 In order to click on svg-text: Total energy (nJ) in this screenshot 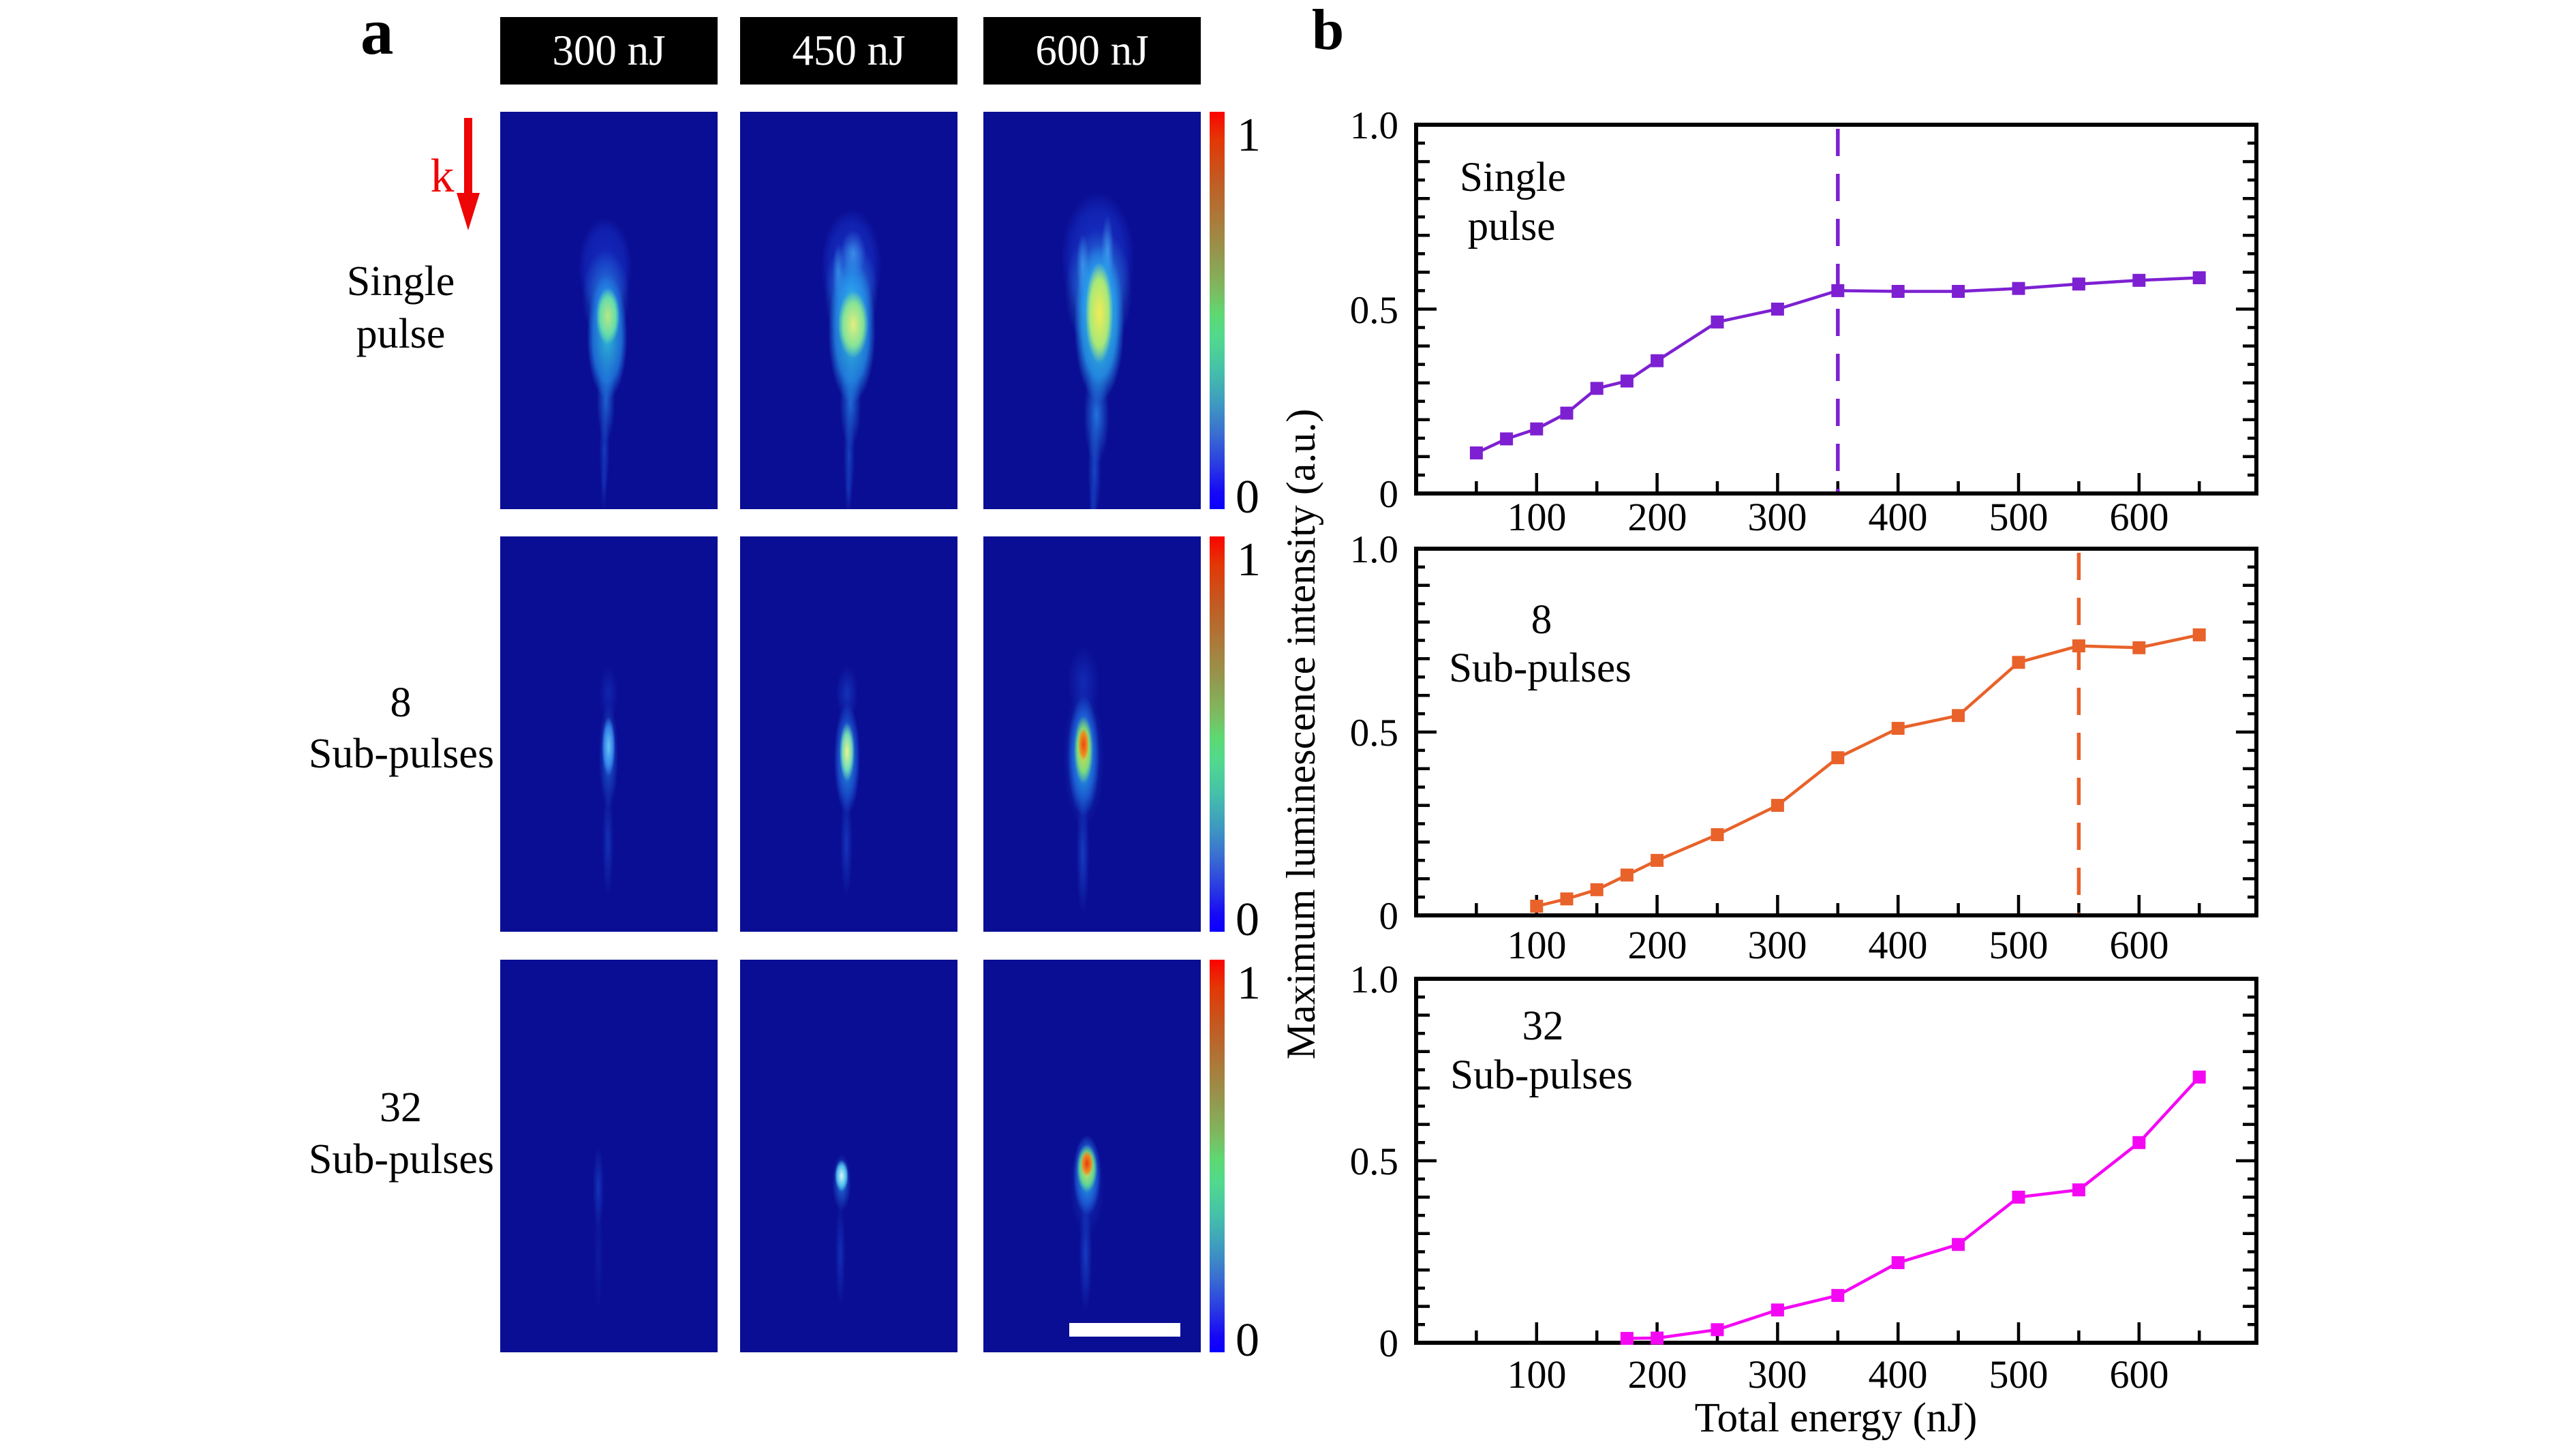, I will do `click(1837, 1418)`.